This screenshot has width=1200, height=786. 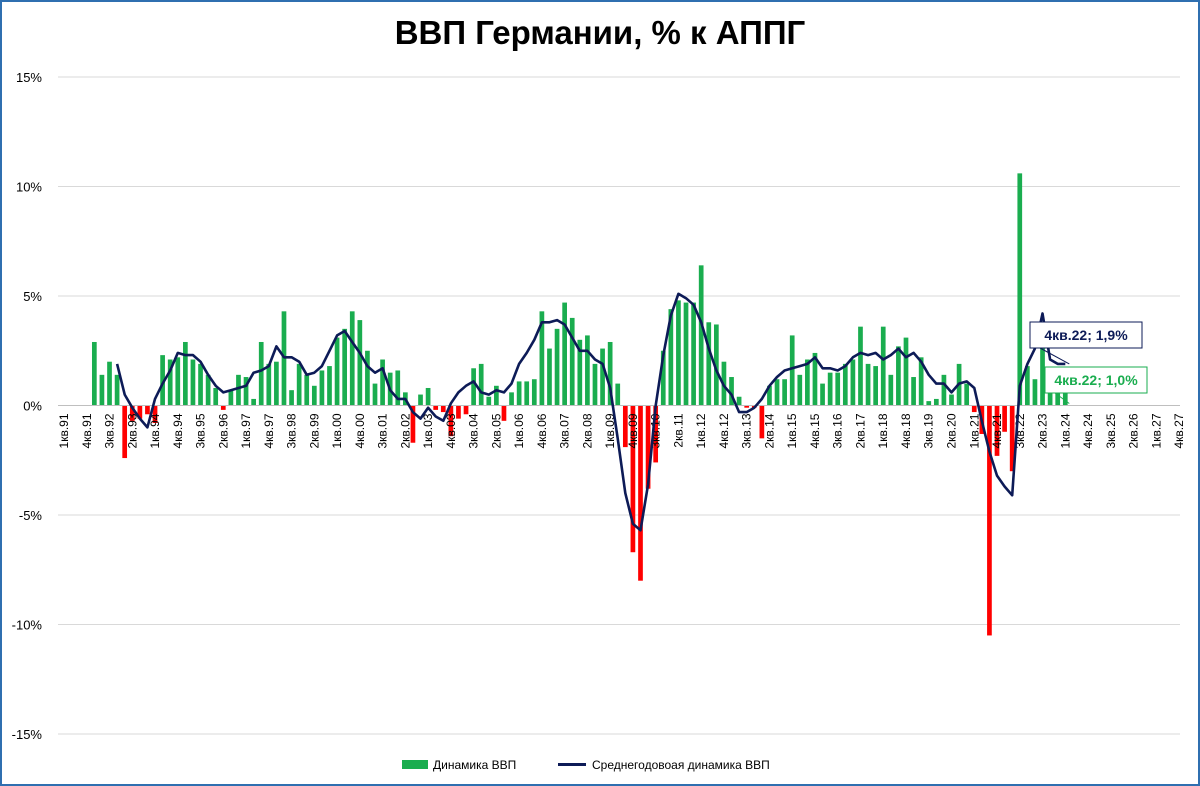 What do you see at coordinates (883, 430) in the screenshot?
I see `x-tick-label: 1кв.18` at bounding box center [883, 430].